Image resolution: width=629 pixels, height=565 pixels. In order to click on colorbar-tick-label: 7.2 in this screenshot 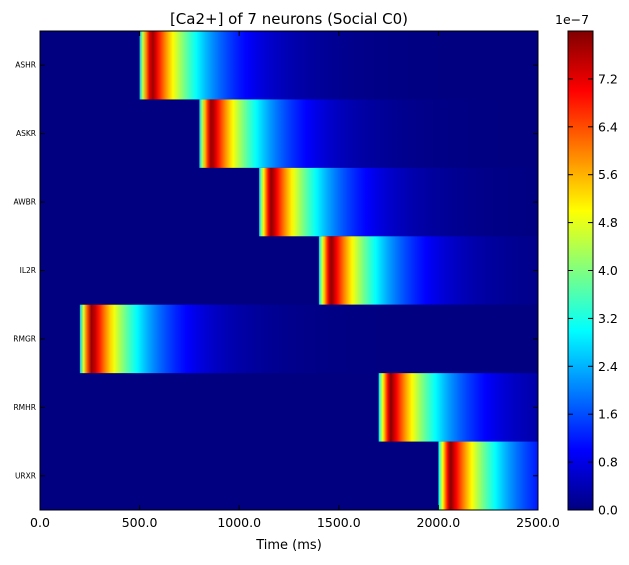, I will do `click(608, 78)`.